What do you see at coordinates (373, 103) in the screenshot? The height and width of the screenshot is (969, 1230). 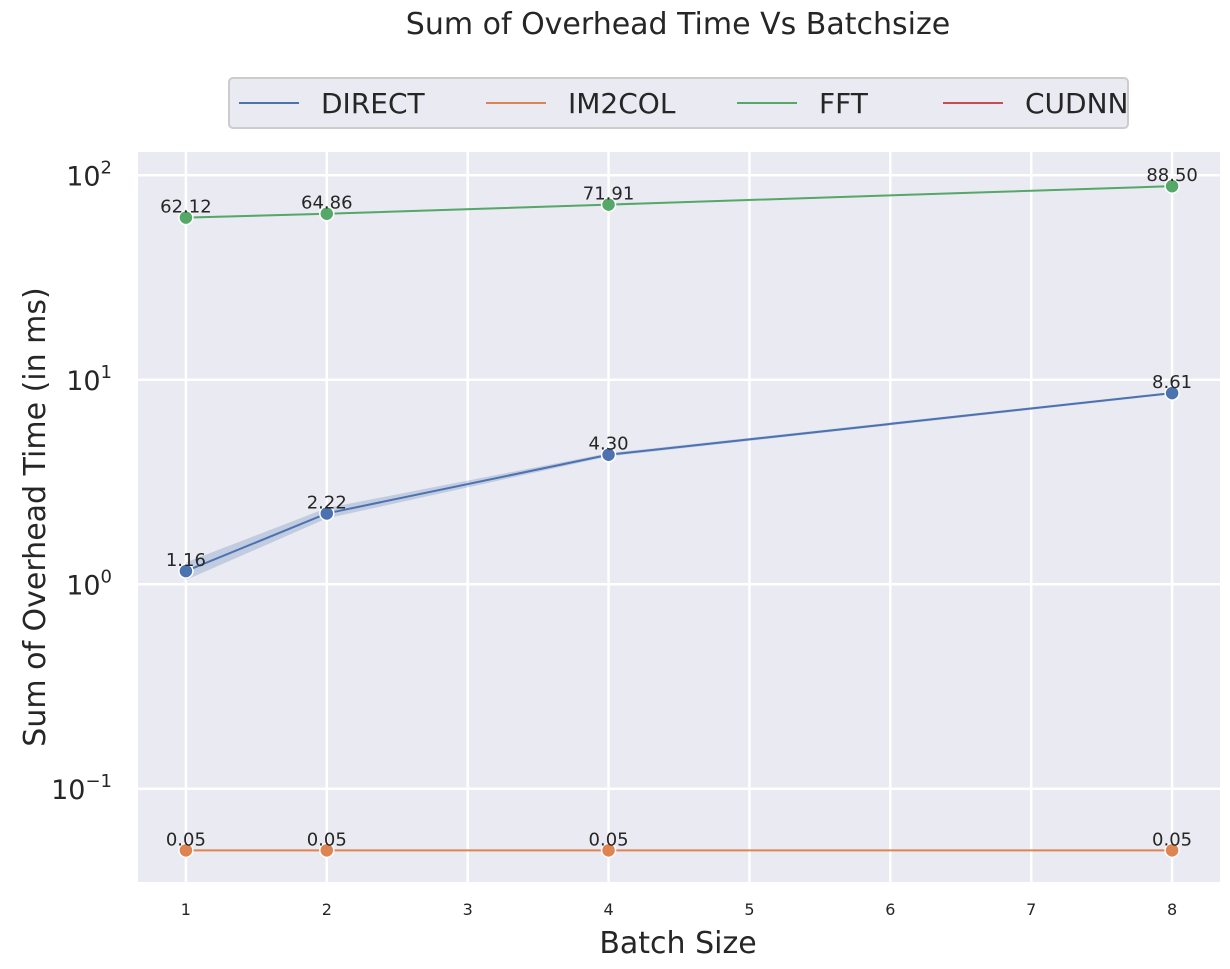 I see `legend-label-direct: DIRECT` at bounding box center [373, 103].